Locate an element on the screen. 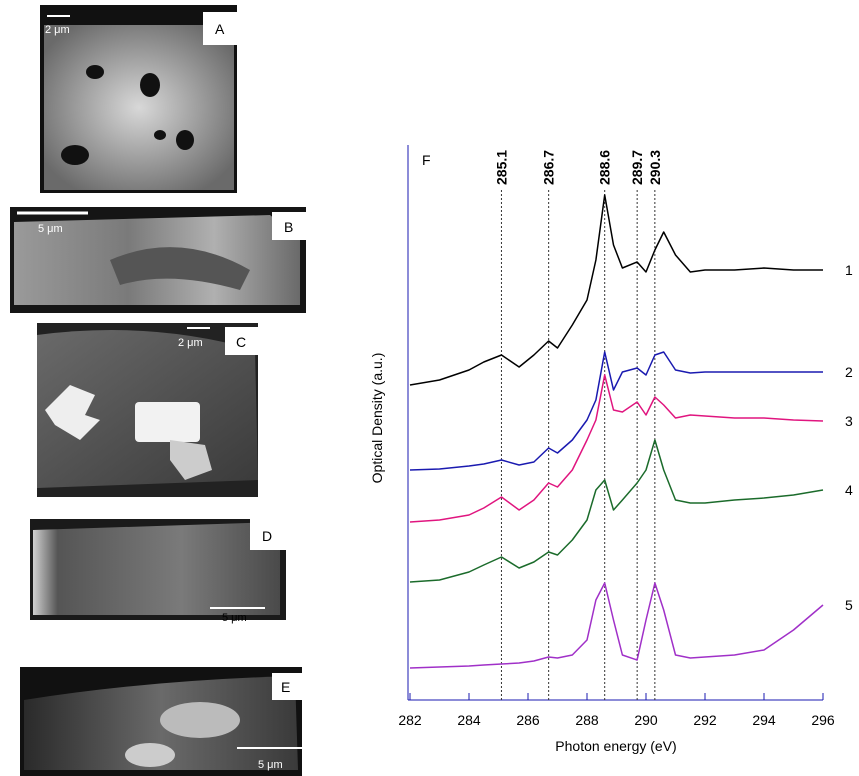  panel-label: E is located at coordinates (285, 687).